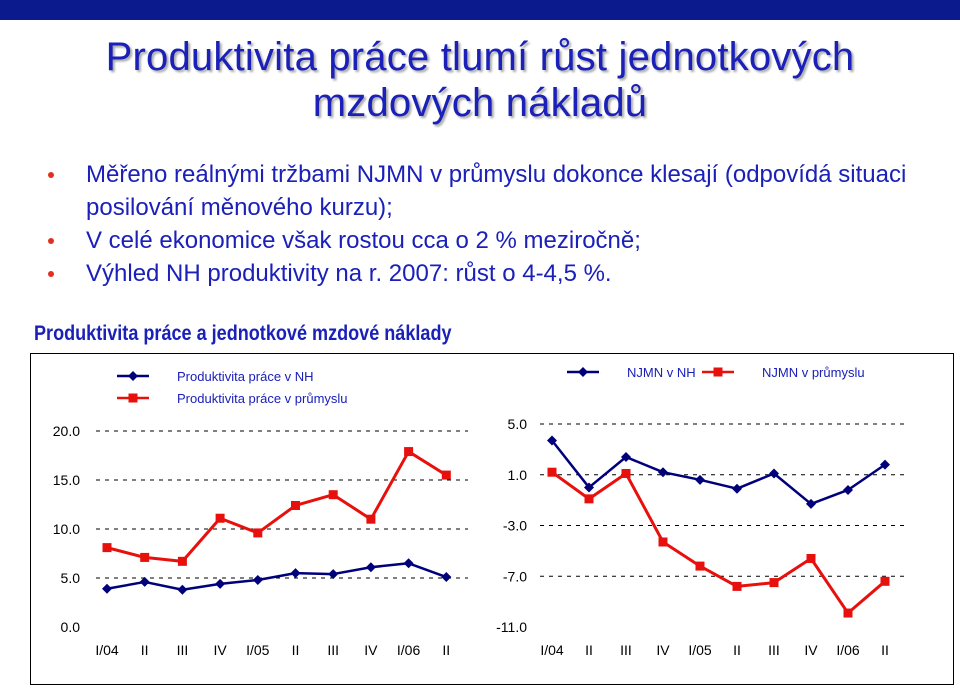 Image resolution: width=960 pixels, height=691 pixels. What do you see at coordinates (66, 480) in the screenshot?
I see `y-tick-label: 15.0` at bounding box center [66, 480].